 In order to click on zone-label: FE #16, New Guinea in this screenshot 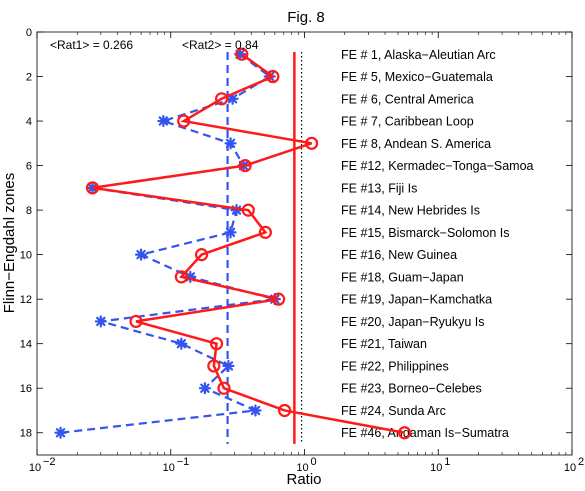, I will do `click(399, 255)`.